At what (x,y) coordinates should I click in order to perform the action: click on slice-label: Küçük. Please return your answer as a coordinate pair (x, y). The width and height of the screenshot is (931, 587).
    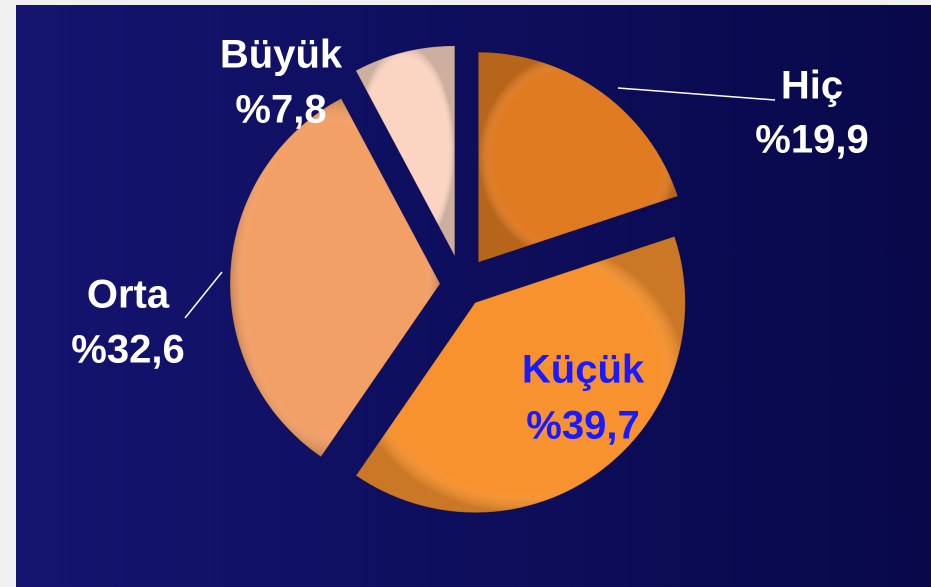
    Looking at the image, I should click on (583, 370).